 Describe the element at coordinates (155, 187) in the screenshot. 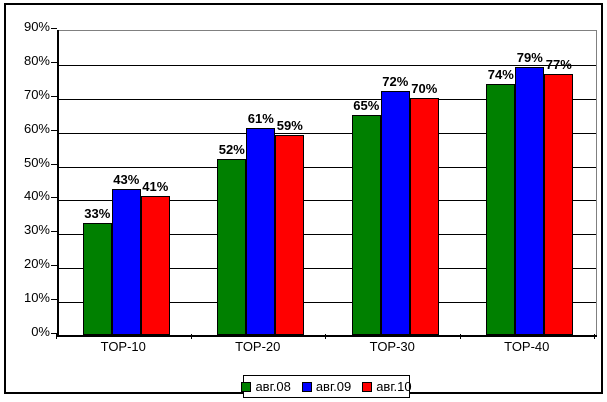

I see `bar-value-label: 41%` at that location.